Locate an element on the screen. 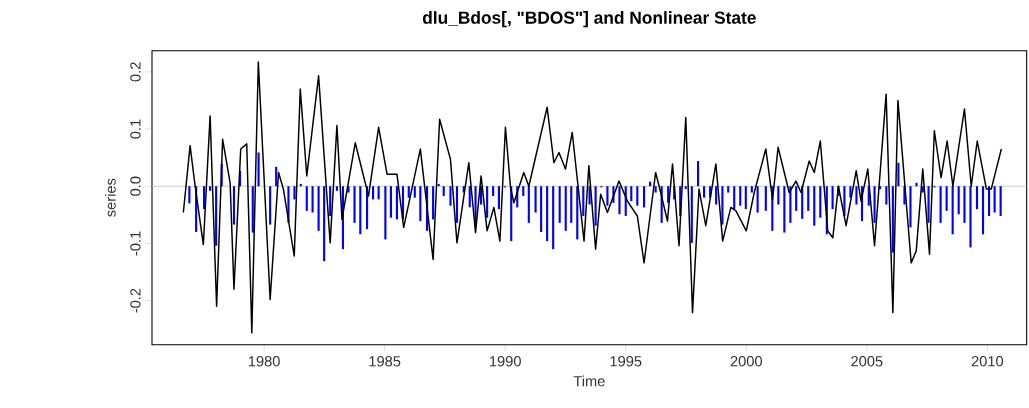 This screenshot has width=1029, height=408. x-tick-label: 2005 is located at coordinates (867, 361).